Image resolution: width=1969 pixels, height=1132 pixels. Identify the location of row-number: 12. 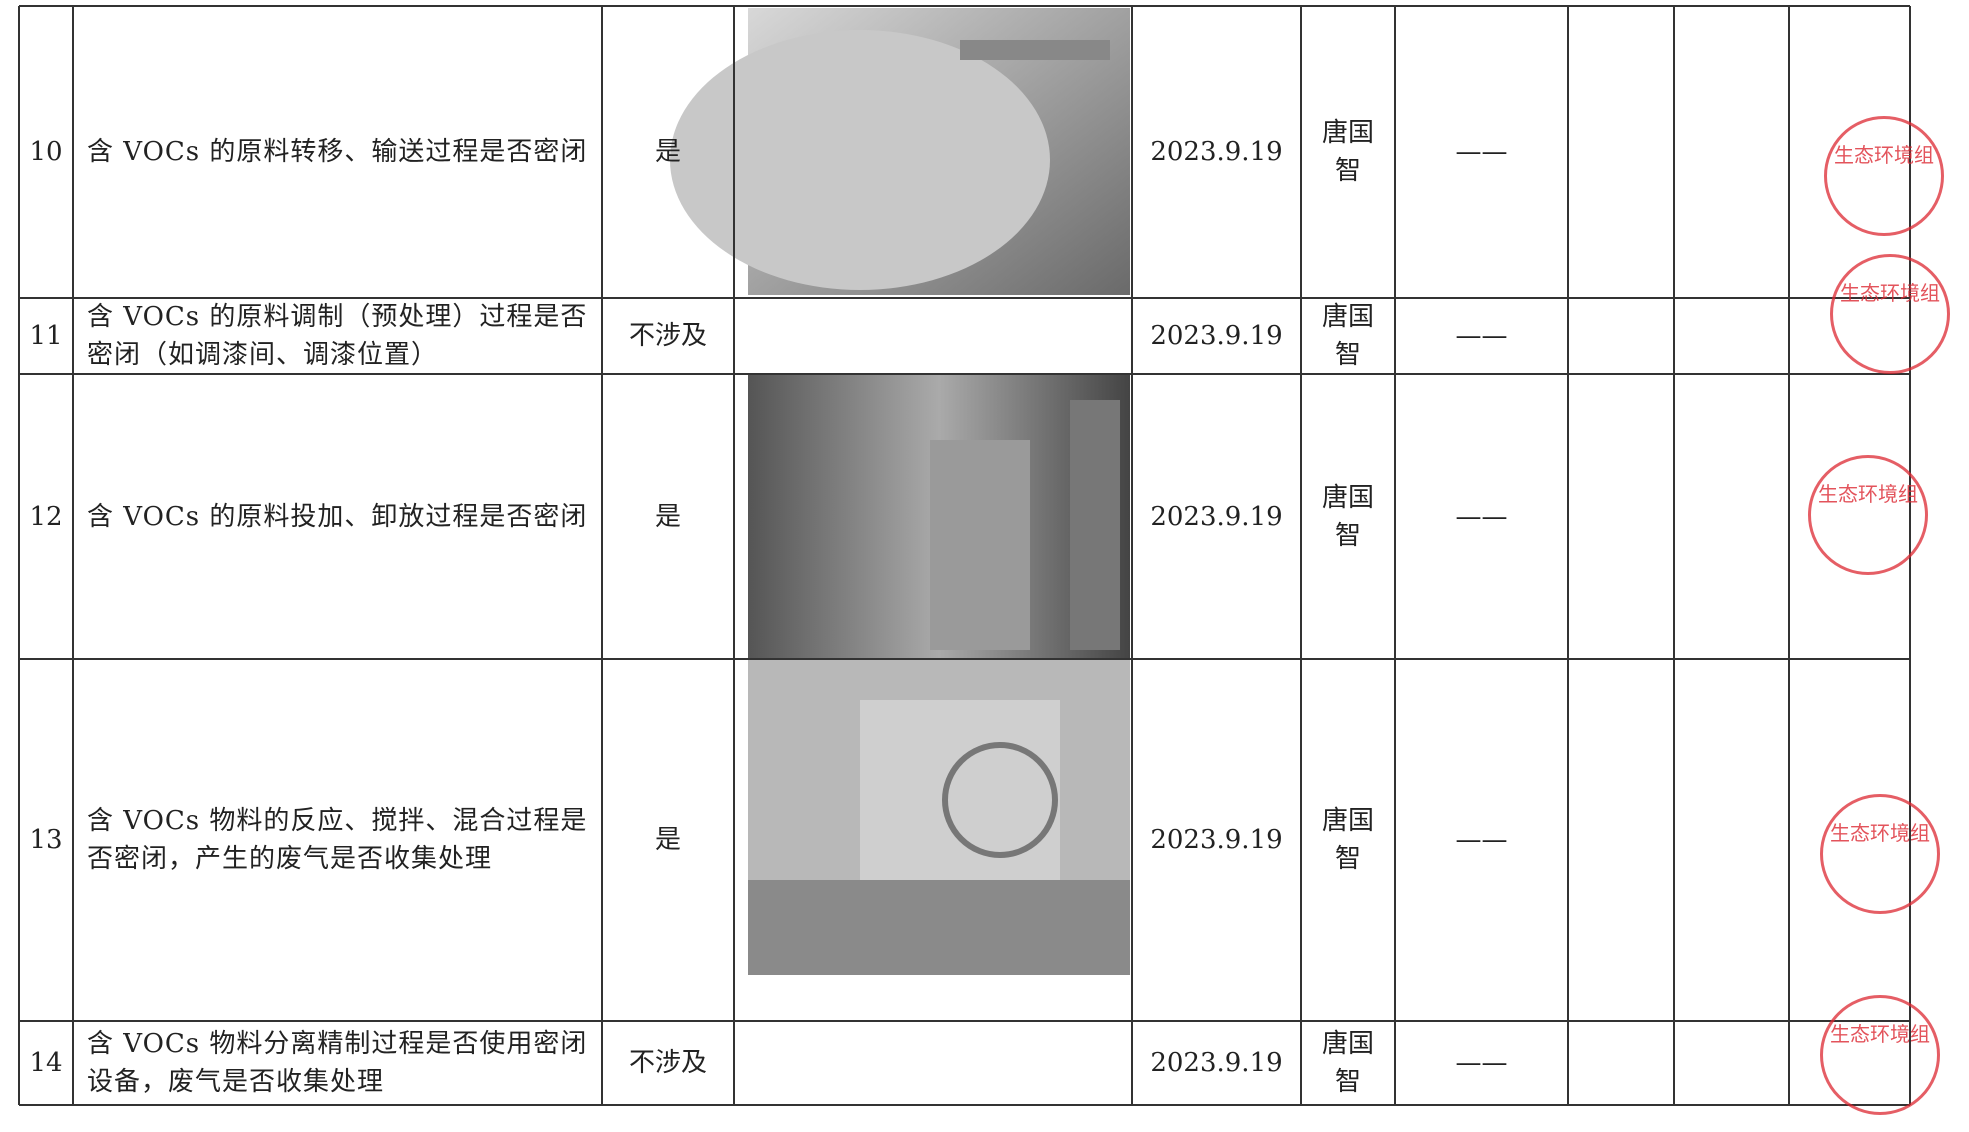
(46, 516).